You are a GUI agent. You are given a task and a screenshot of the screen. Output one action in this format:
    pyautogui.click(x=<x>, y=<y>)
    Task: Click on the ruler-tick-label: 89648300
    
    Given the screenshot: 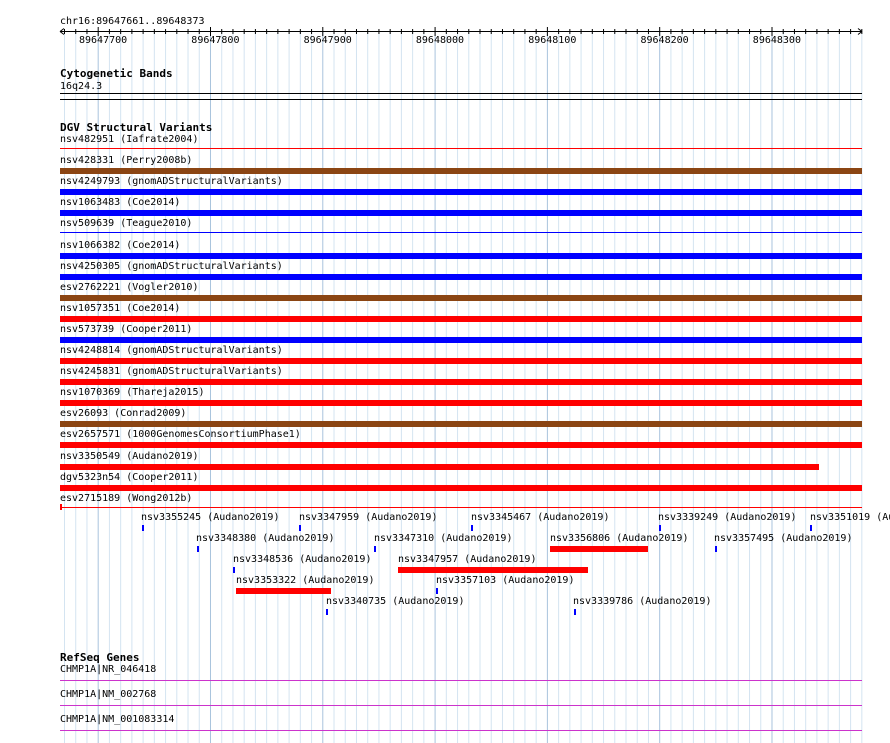 What is the action you would take?
    pyautogui.click(x=776, y=40)
    